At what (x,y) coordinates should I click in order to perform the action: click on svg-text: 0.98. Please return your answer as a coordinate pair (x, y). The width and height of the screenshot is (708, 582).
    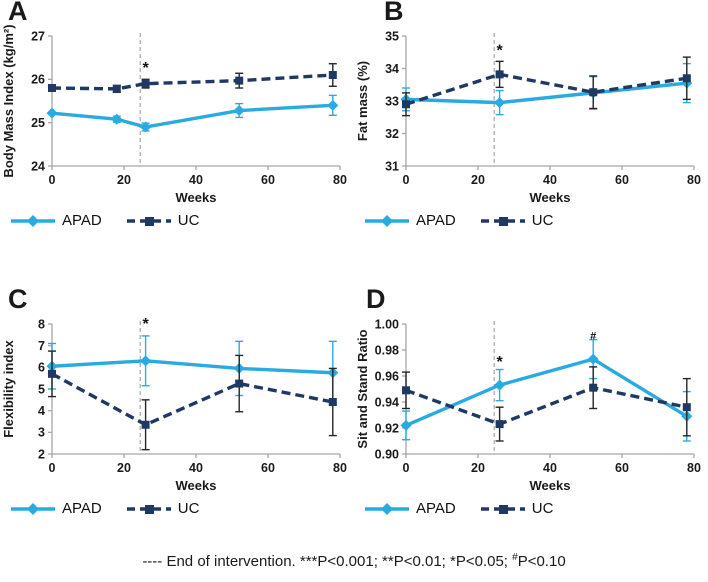
    Looking at the image, I should click on (387, 350).